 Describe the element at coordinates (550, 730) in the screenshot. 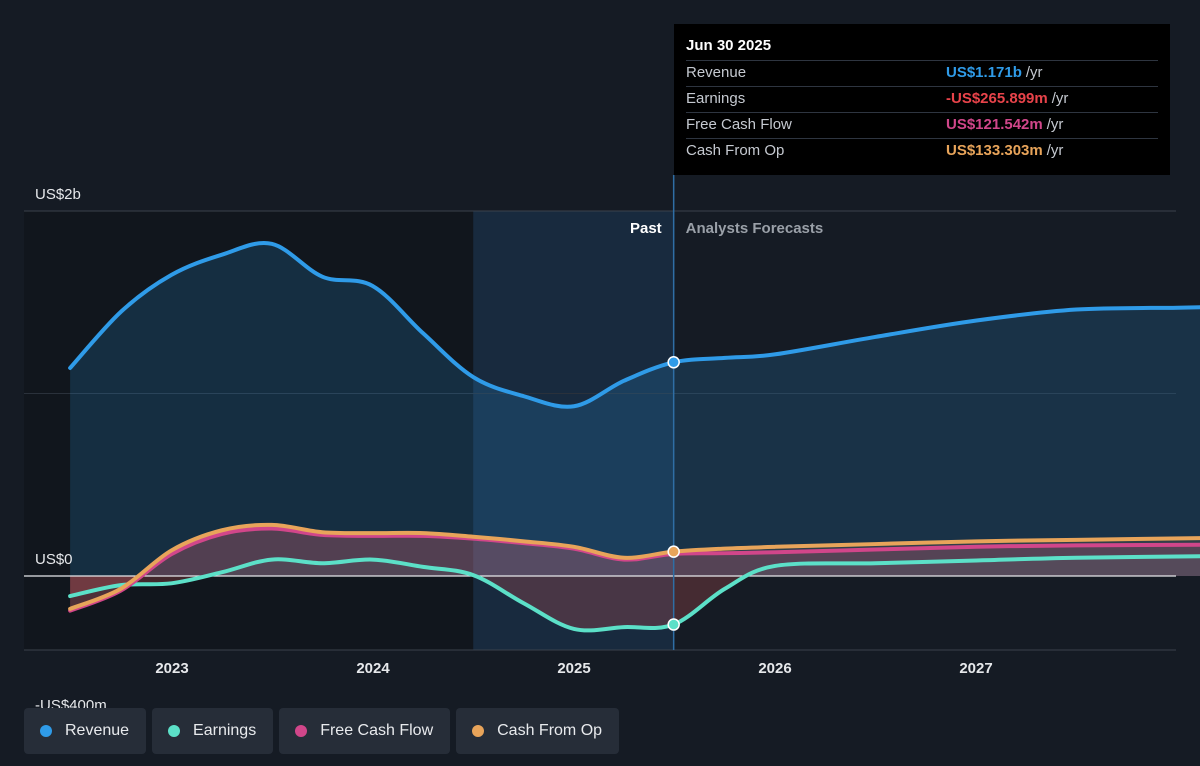

I see `legend-label: Cash From Op` at that location.